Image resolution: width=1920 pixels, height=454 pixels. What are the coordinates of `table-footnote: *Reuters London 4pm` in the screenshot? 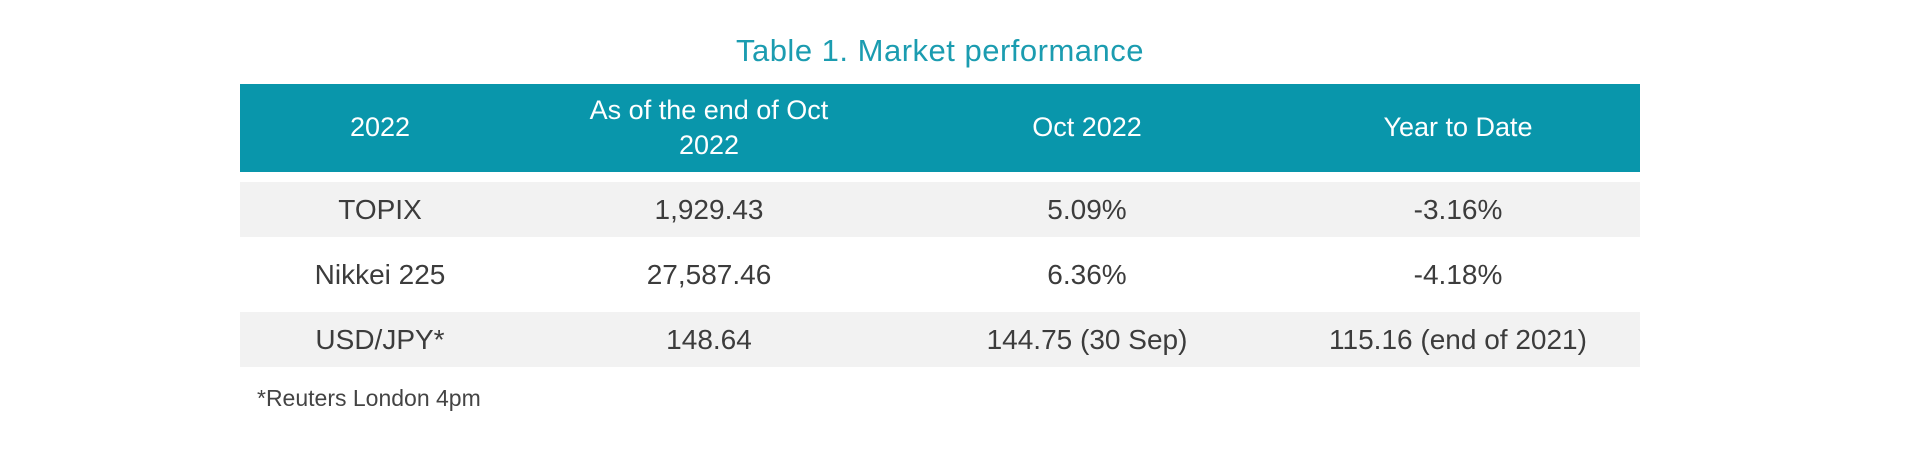 It's located at (369, 398).